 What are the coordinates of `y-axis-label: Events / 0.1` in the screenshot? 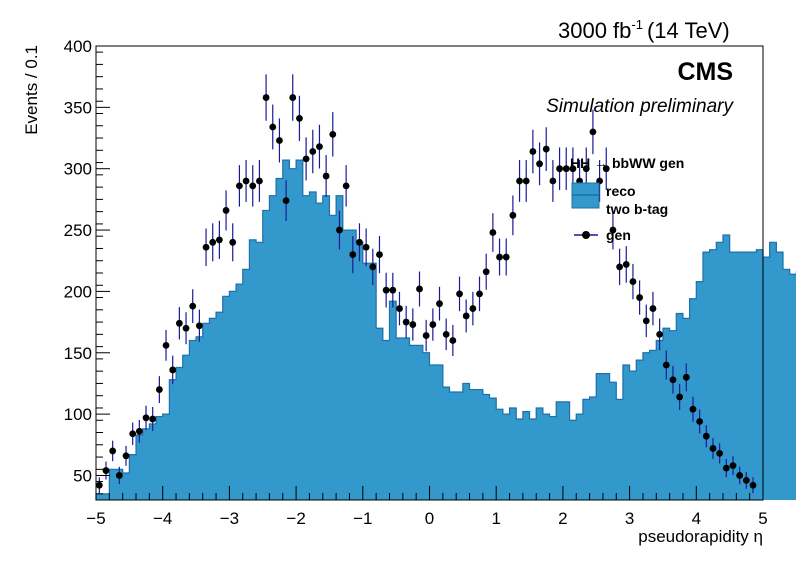 It's located at (31, 90).